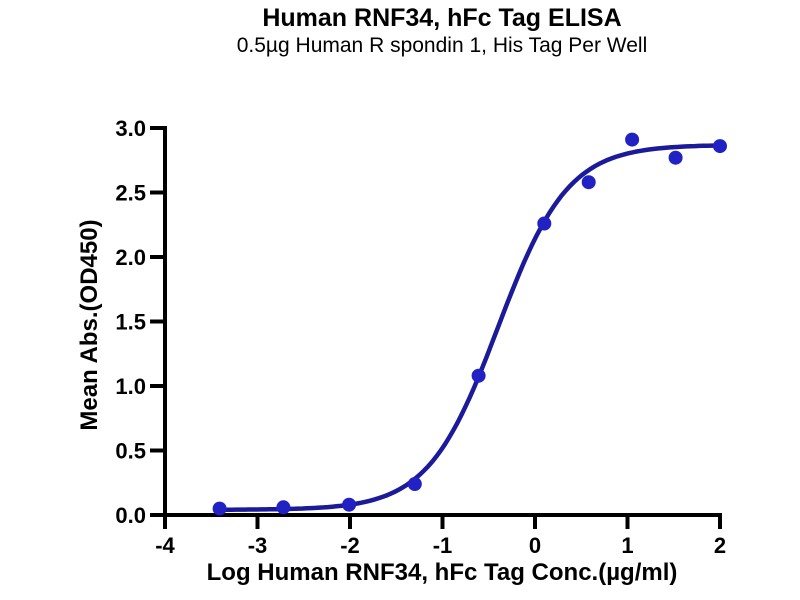 This screenshot has height=600, width=800. Describe the element at coordinates (442, 18) in the screenshot. I see `chart-title: Human RNF34, hFc Tag ELISA` at that location.